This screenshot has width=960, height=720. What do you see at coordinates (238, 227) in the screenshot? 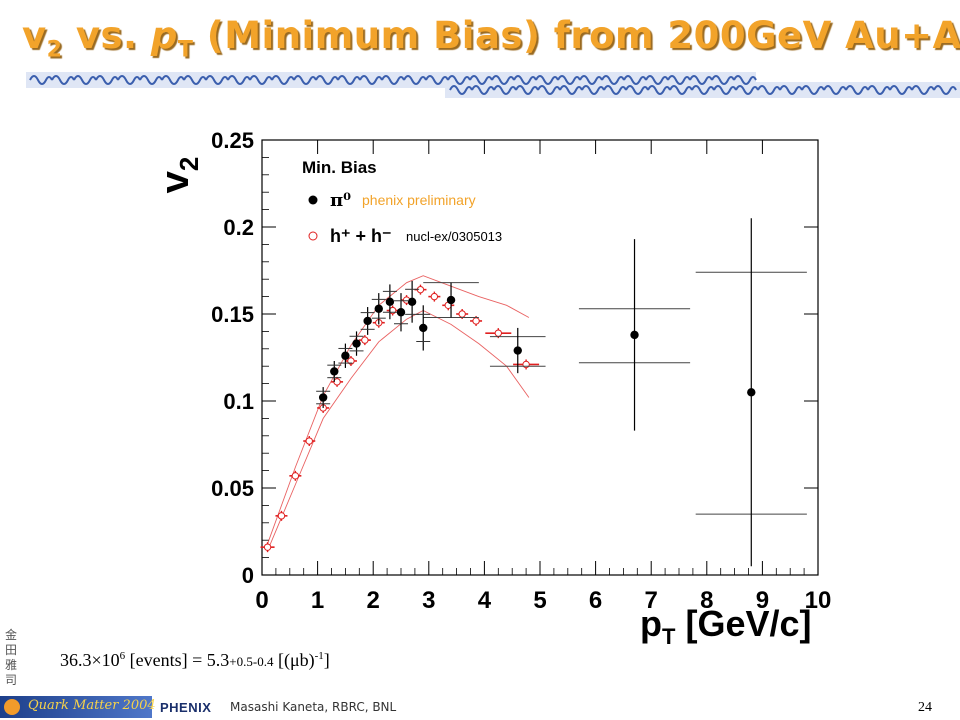
I see `y-tick-label: 0.2` at bounding box center [238, 227].